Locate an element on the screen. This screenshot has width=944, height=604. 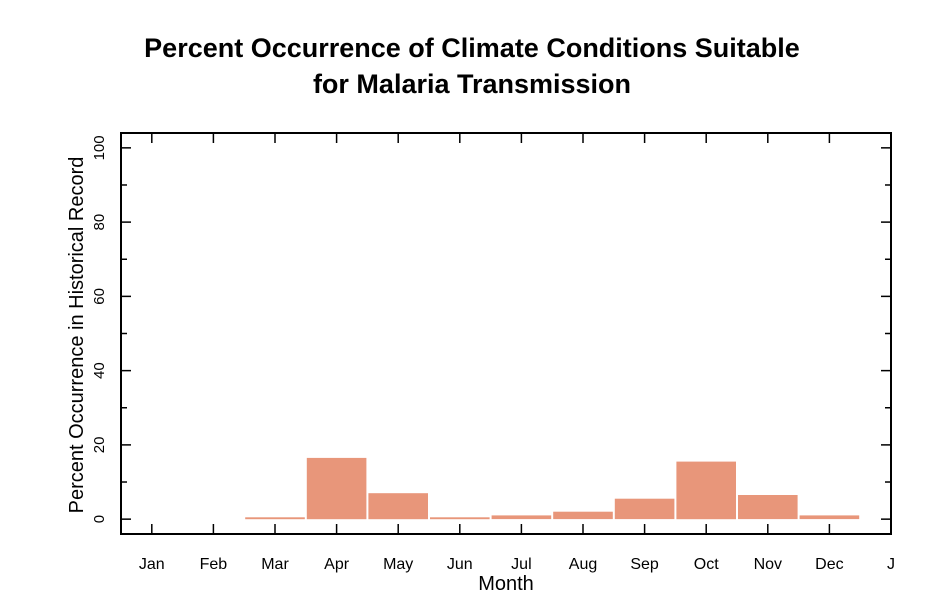
x-tick-label: J is located at coordinates (891, 564).